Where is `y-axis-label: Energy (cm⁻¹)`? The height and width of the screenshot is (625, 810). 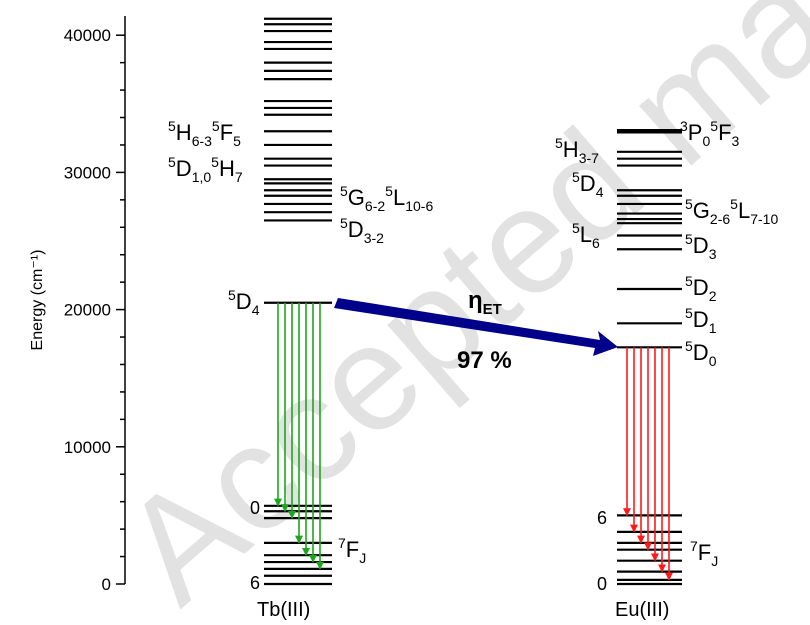 y-axis-label: Energy (cm⁻¹) is located at coordinates (37, 300).